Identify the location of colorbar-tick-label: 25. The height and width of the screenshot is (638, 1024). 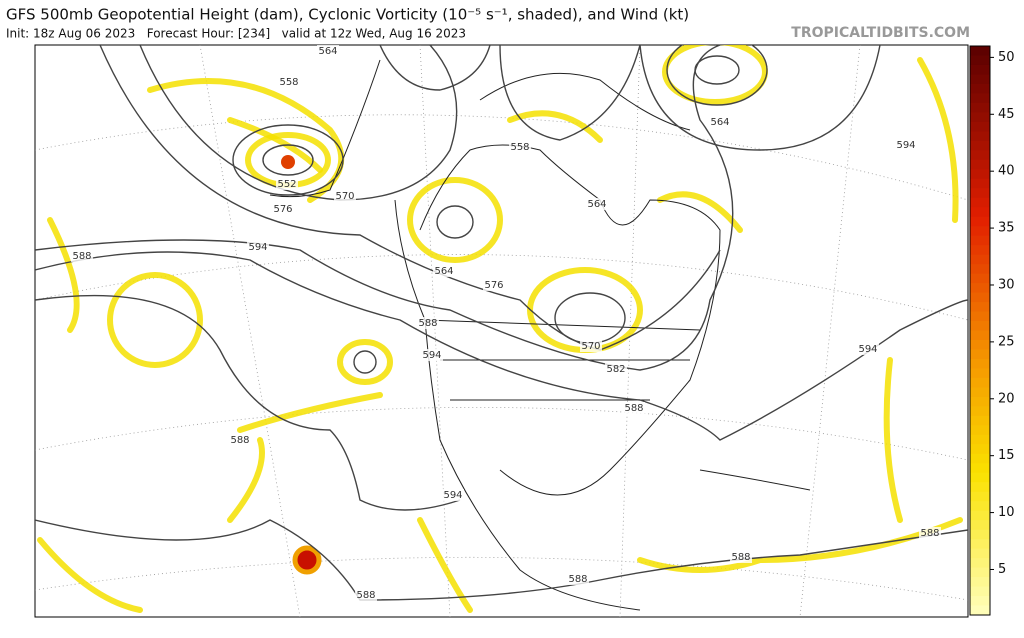
(1006, 341).